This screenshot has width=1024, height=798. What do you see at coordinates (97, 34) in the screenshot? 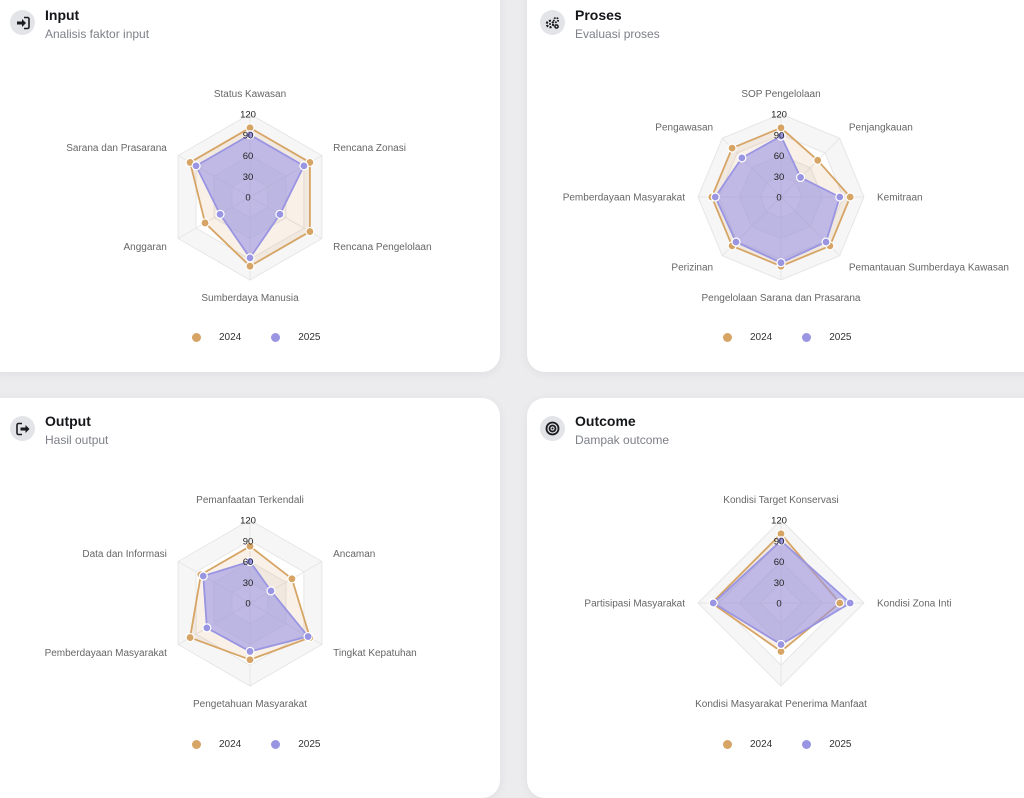
I see `card-subtitle: Analisis faktor input` at bounding box center [97, 34].